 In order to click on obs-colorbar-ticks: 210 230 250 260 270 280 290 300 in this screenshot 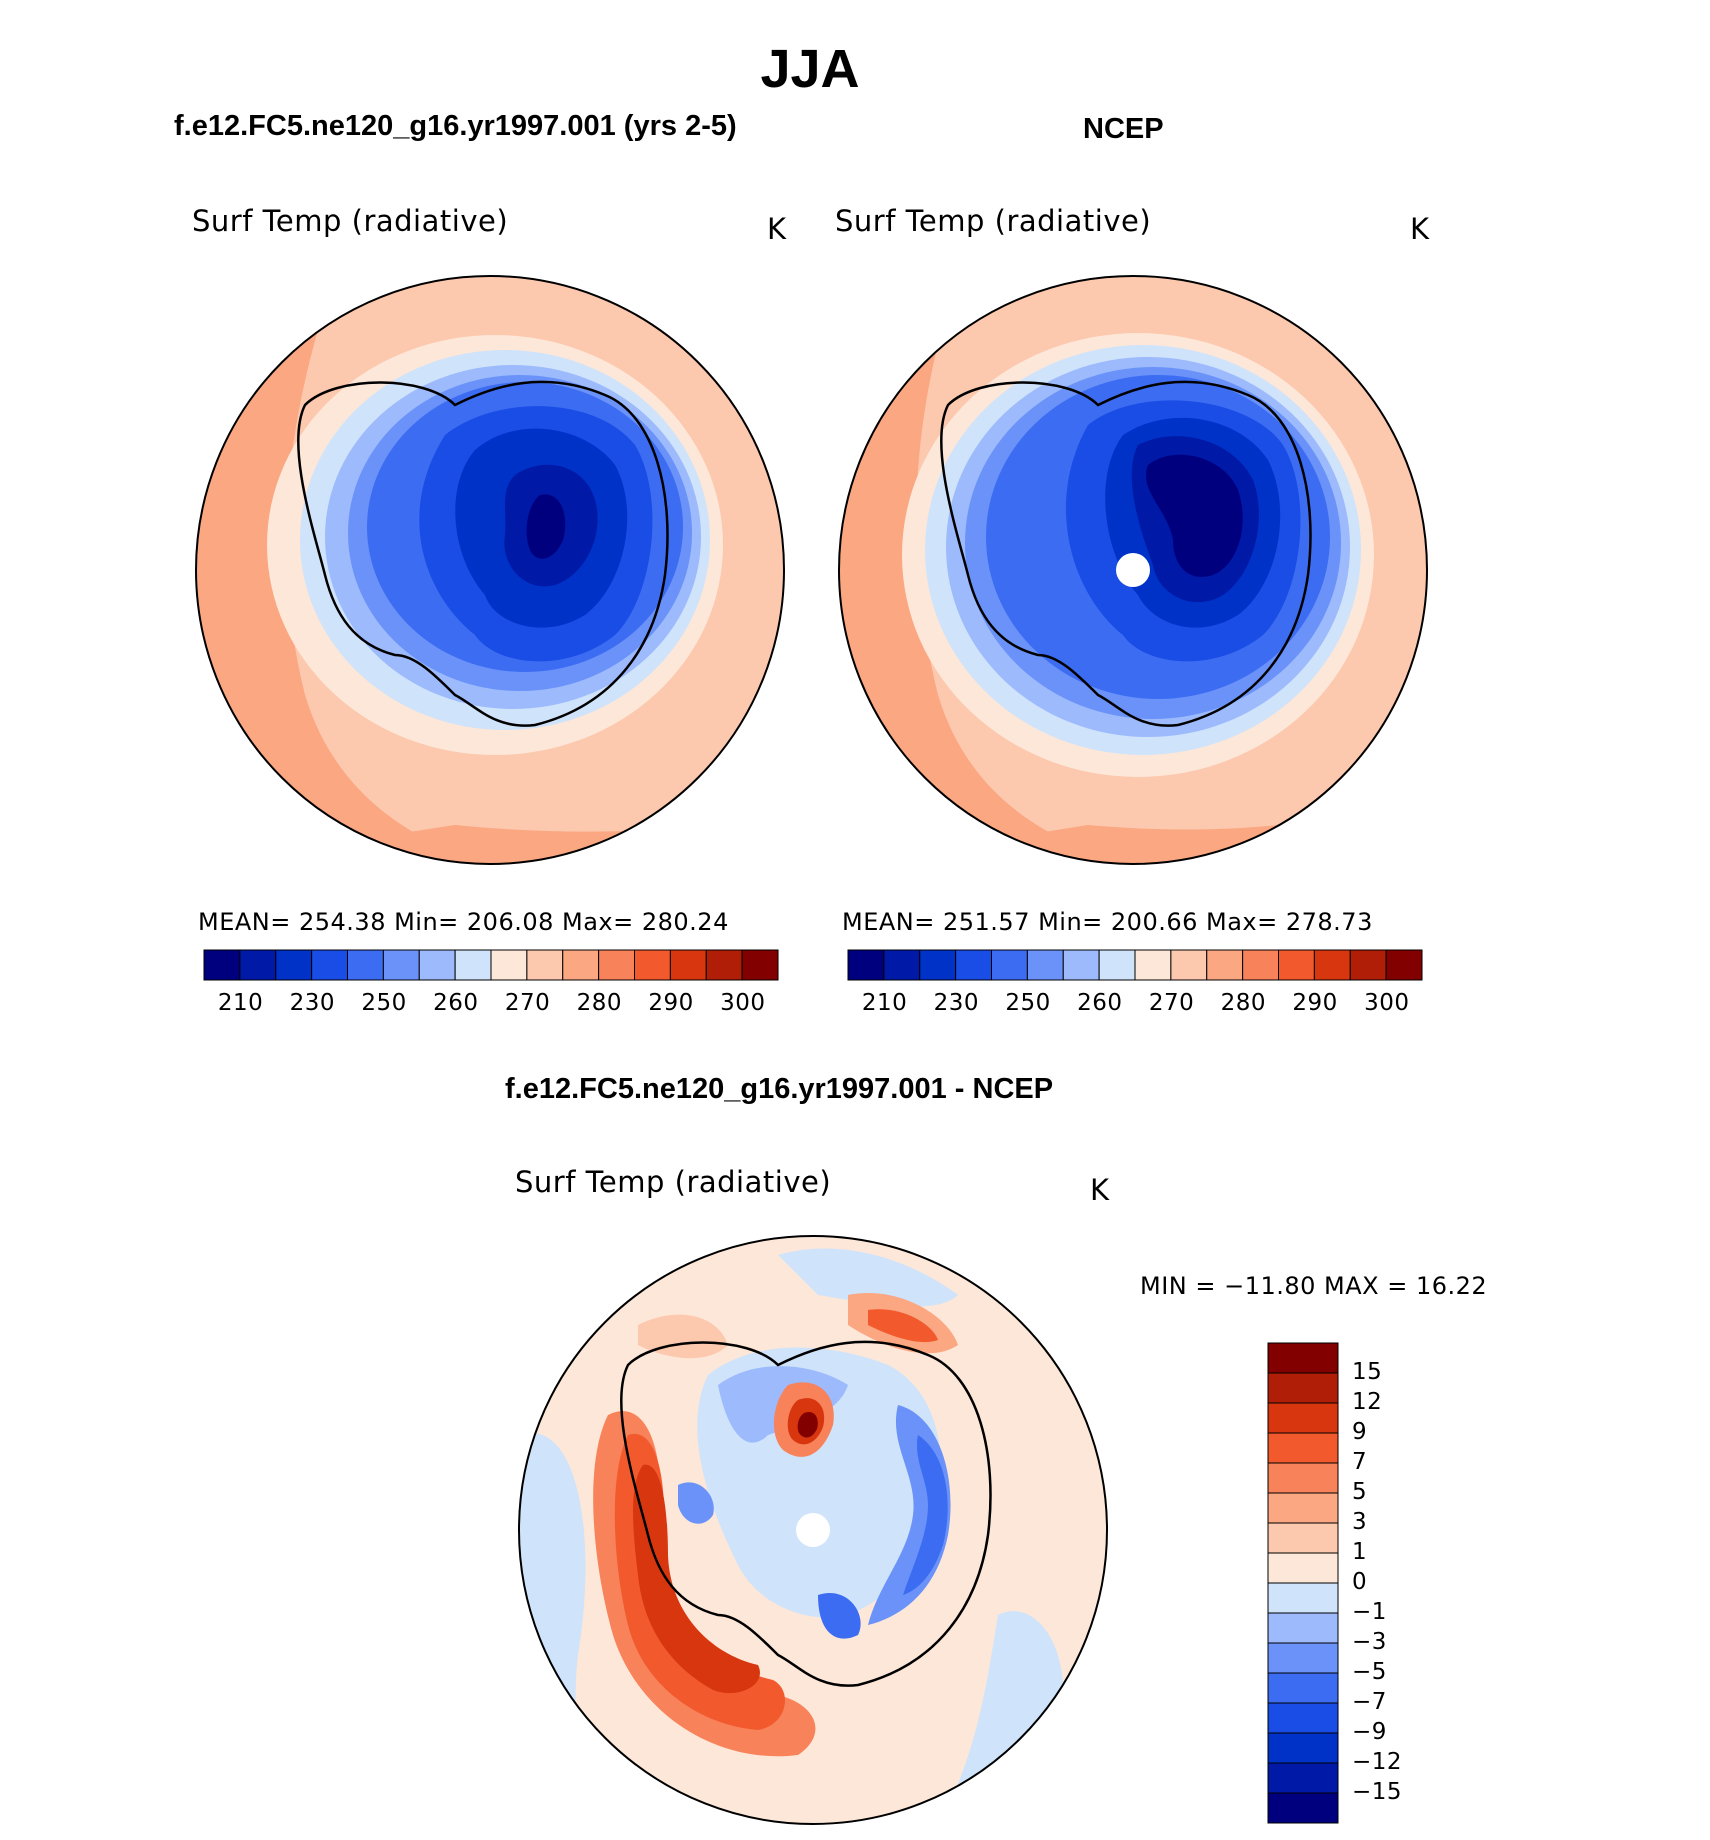, I will do `click(1135, 1005)`.